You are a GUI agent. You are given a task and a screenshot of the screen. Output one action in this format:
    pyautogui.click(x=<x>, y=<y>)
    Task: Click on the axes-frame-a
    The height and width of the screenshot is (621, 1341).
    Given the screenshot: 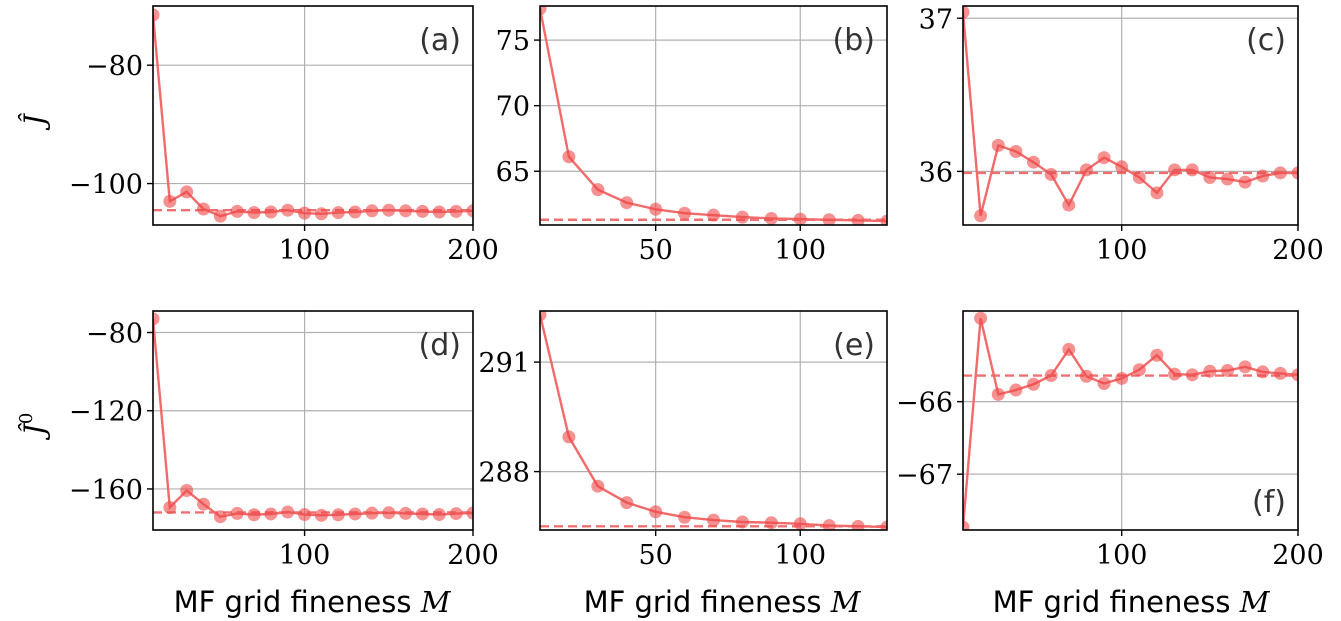 What is the action you would take?
    pyautogui.click(x=313, y=115)
    